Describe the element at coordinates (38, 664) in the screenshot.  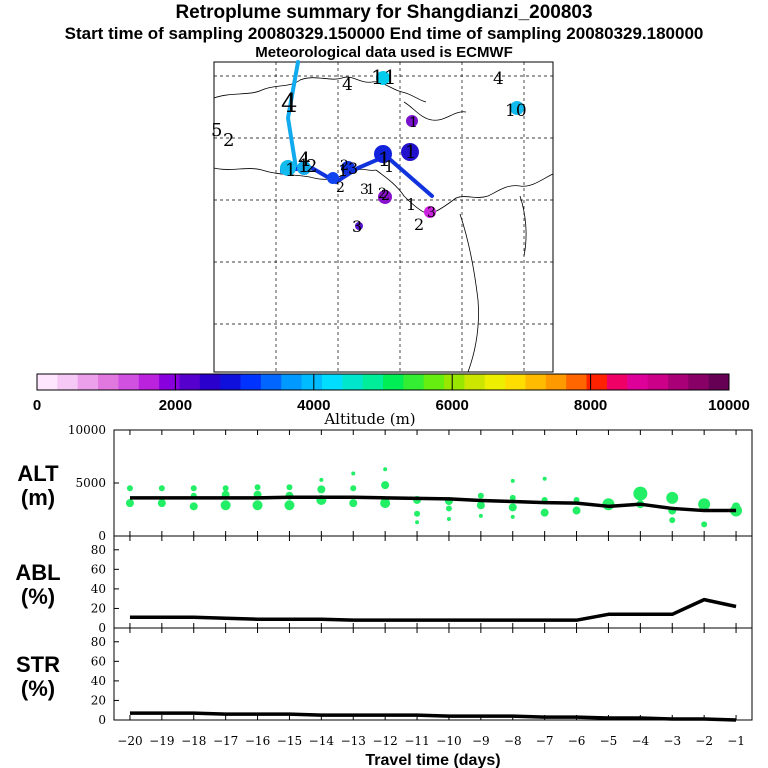
I see `panel-label-name: STR` at that location.